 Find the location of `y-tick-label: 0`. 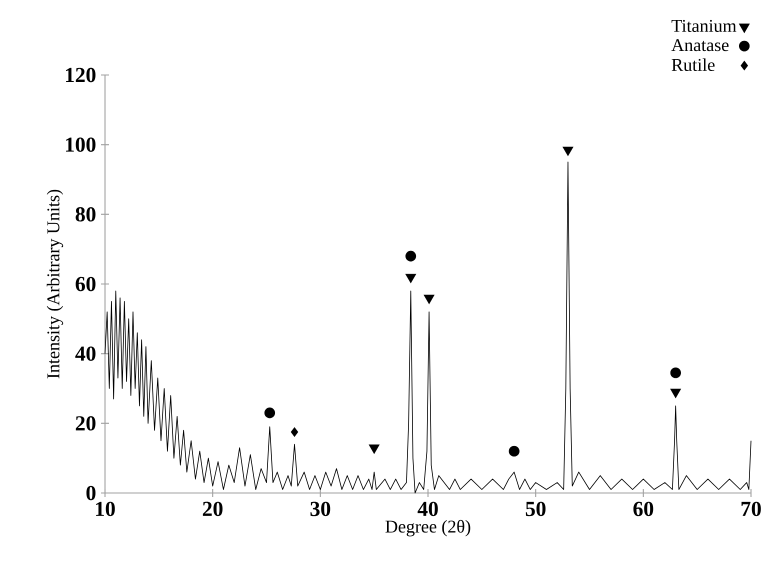

y-tick-label: 0 is located at coordinates (91, 493).